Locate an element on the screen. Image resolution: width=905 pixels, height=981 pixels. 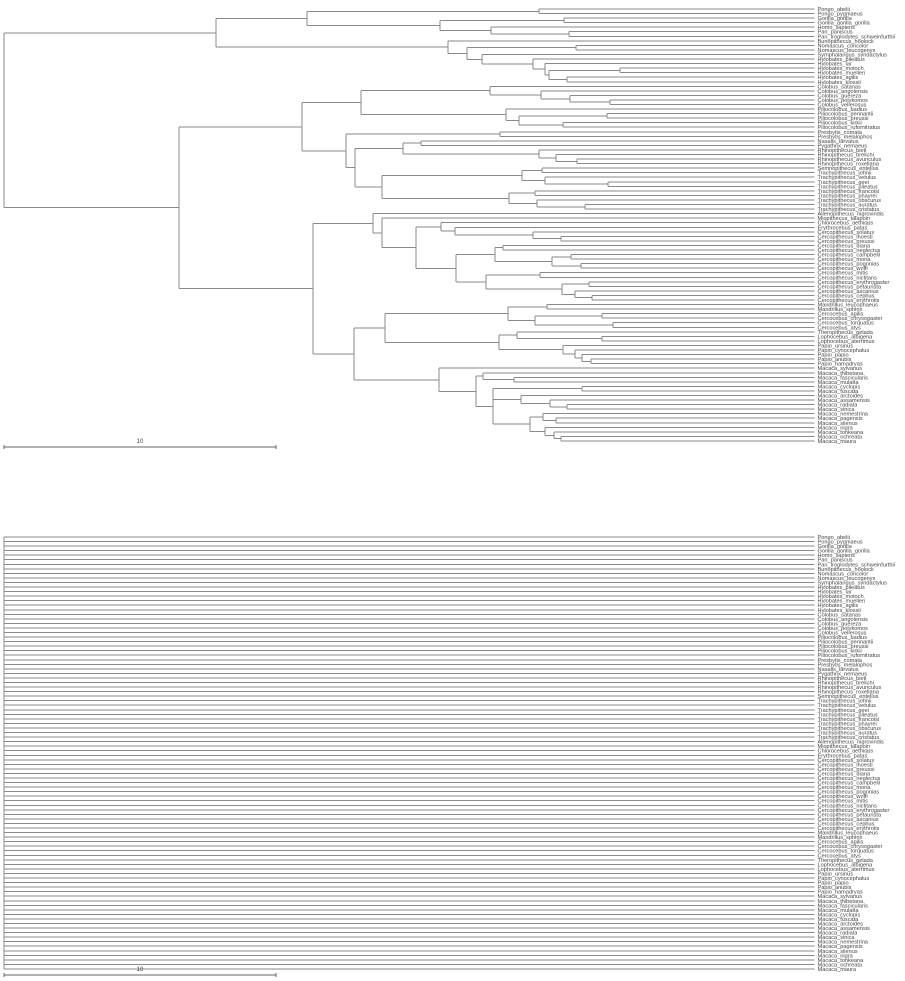
taxon-label: Cercocebus_atys is located at coordinates (839, 328).